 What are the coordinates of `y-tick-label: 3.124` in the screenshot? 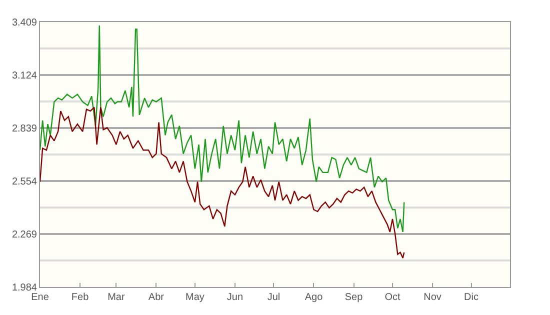 It's located at (25, 76).